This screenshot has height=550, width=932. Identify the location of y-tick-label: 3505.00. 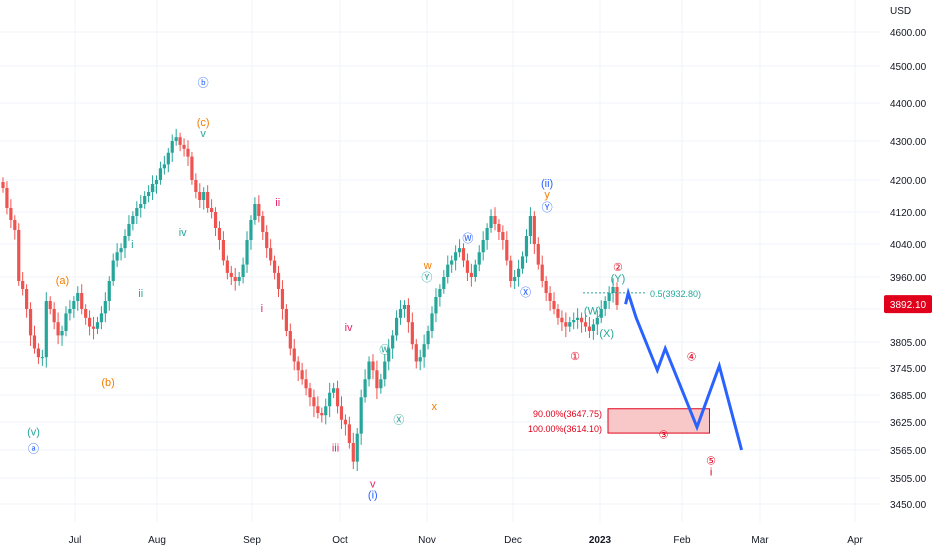
(908, 479).